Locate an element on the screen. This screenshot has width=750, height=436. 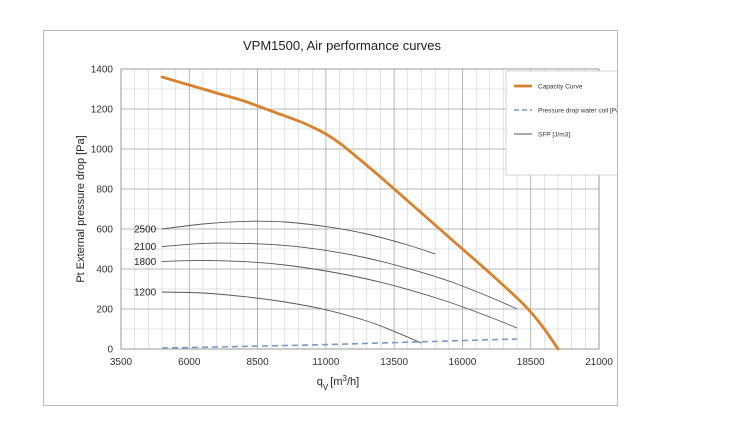
x-tick-label: 18500 is located at coordinates (531, 362).